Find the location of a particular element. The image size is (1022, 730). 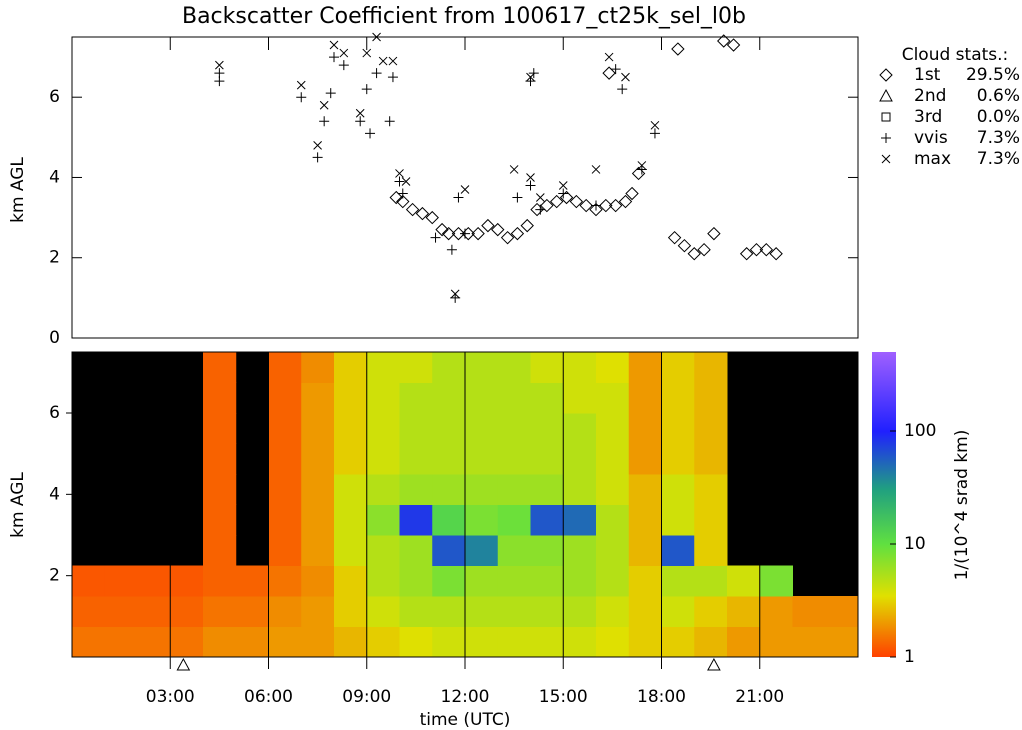

legend-stat: 0.0% is located at coordinates (998, 117).